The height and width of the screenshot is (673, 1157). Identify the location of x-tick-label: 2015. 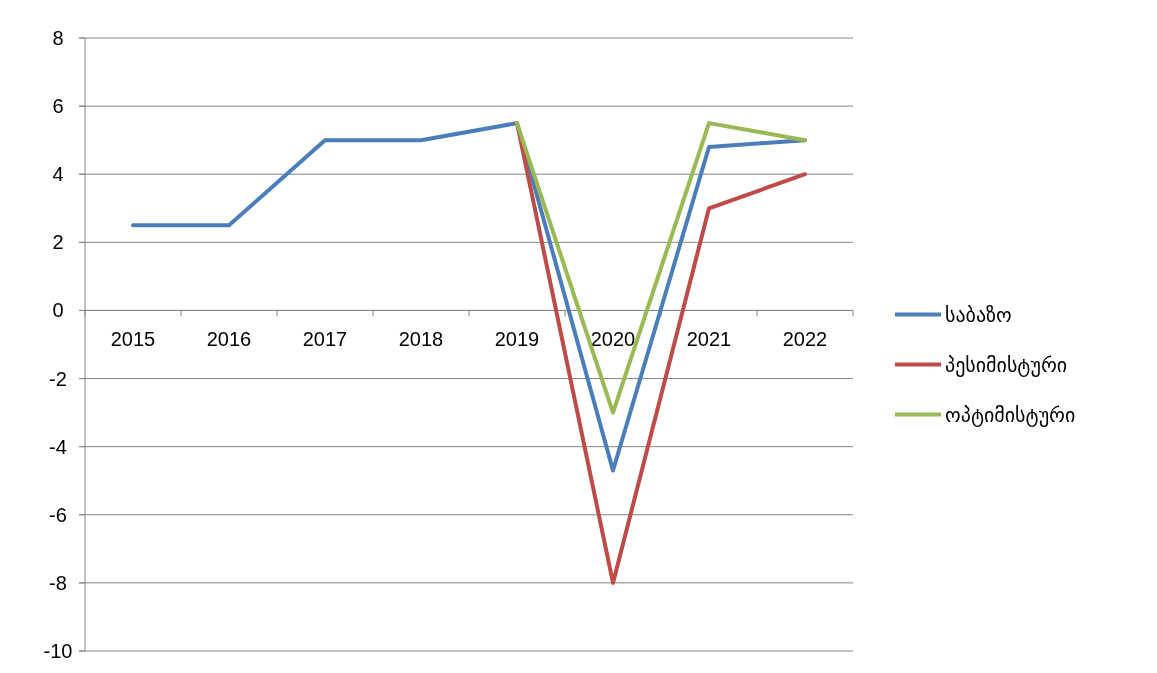
(133, 339).